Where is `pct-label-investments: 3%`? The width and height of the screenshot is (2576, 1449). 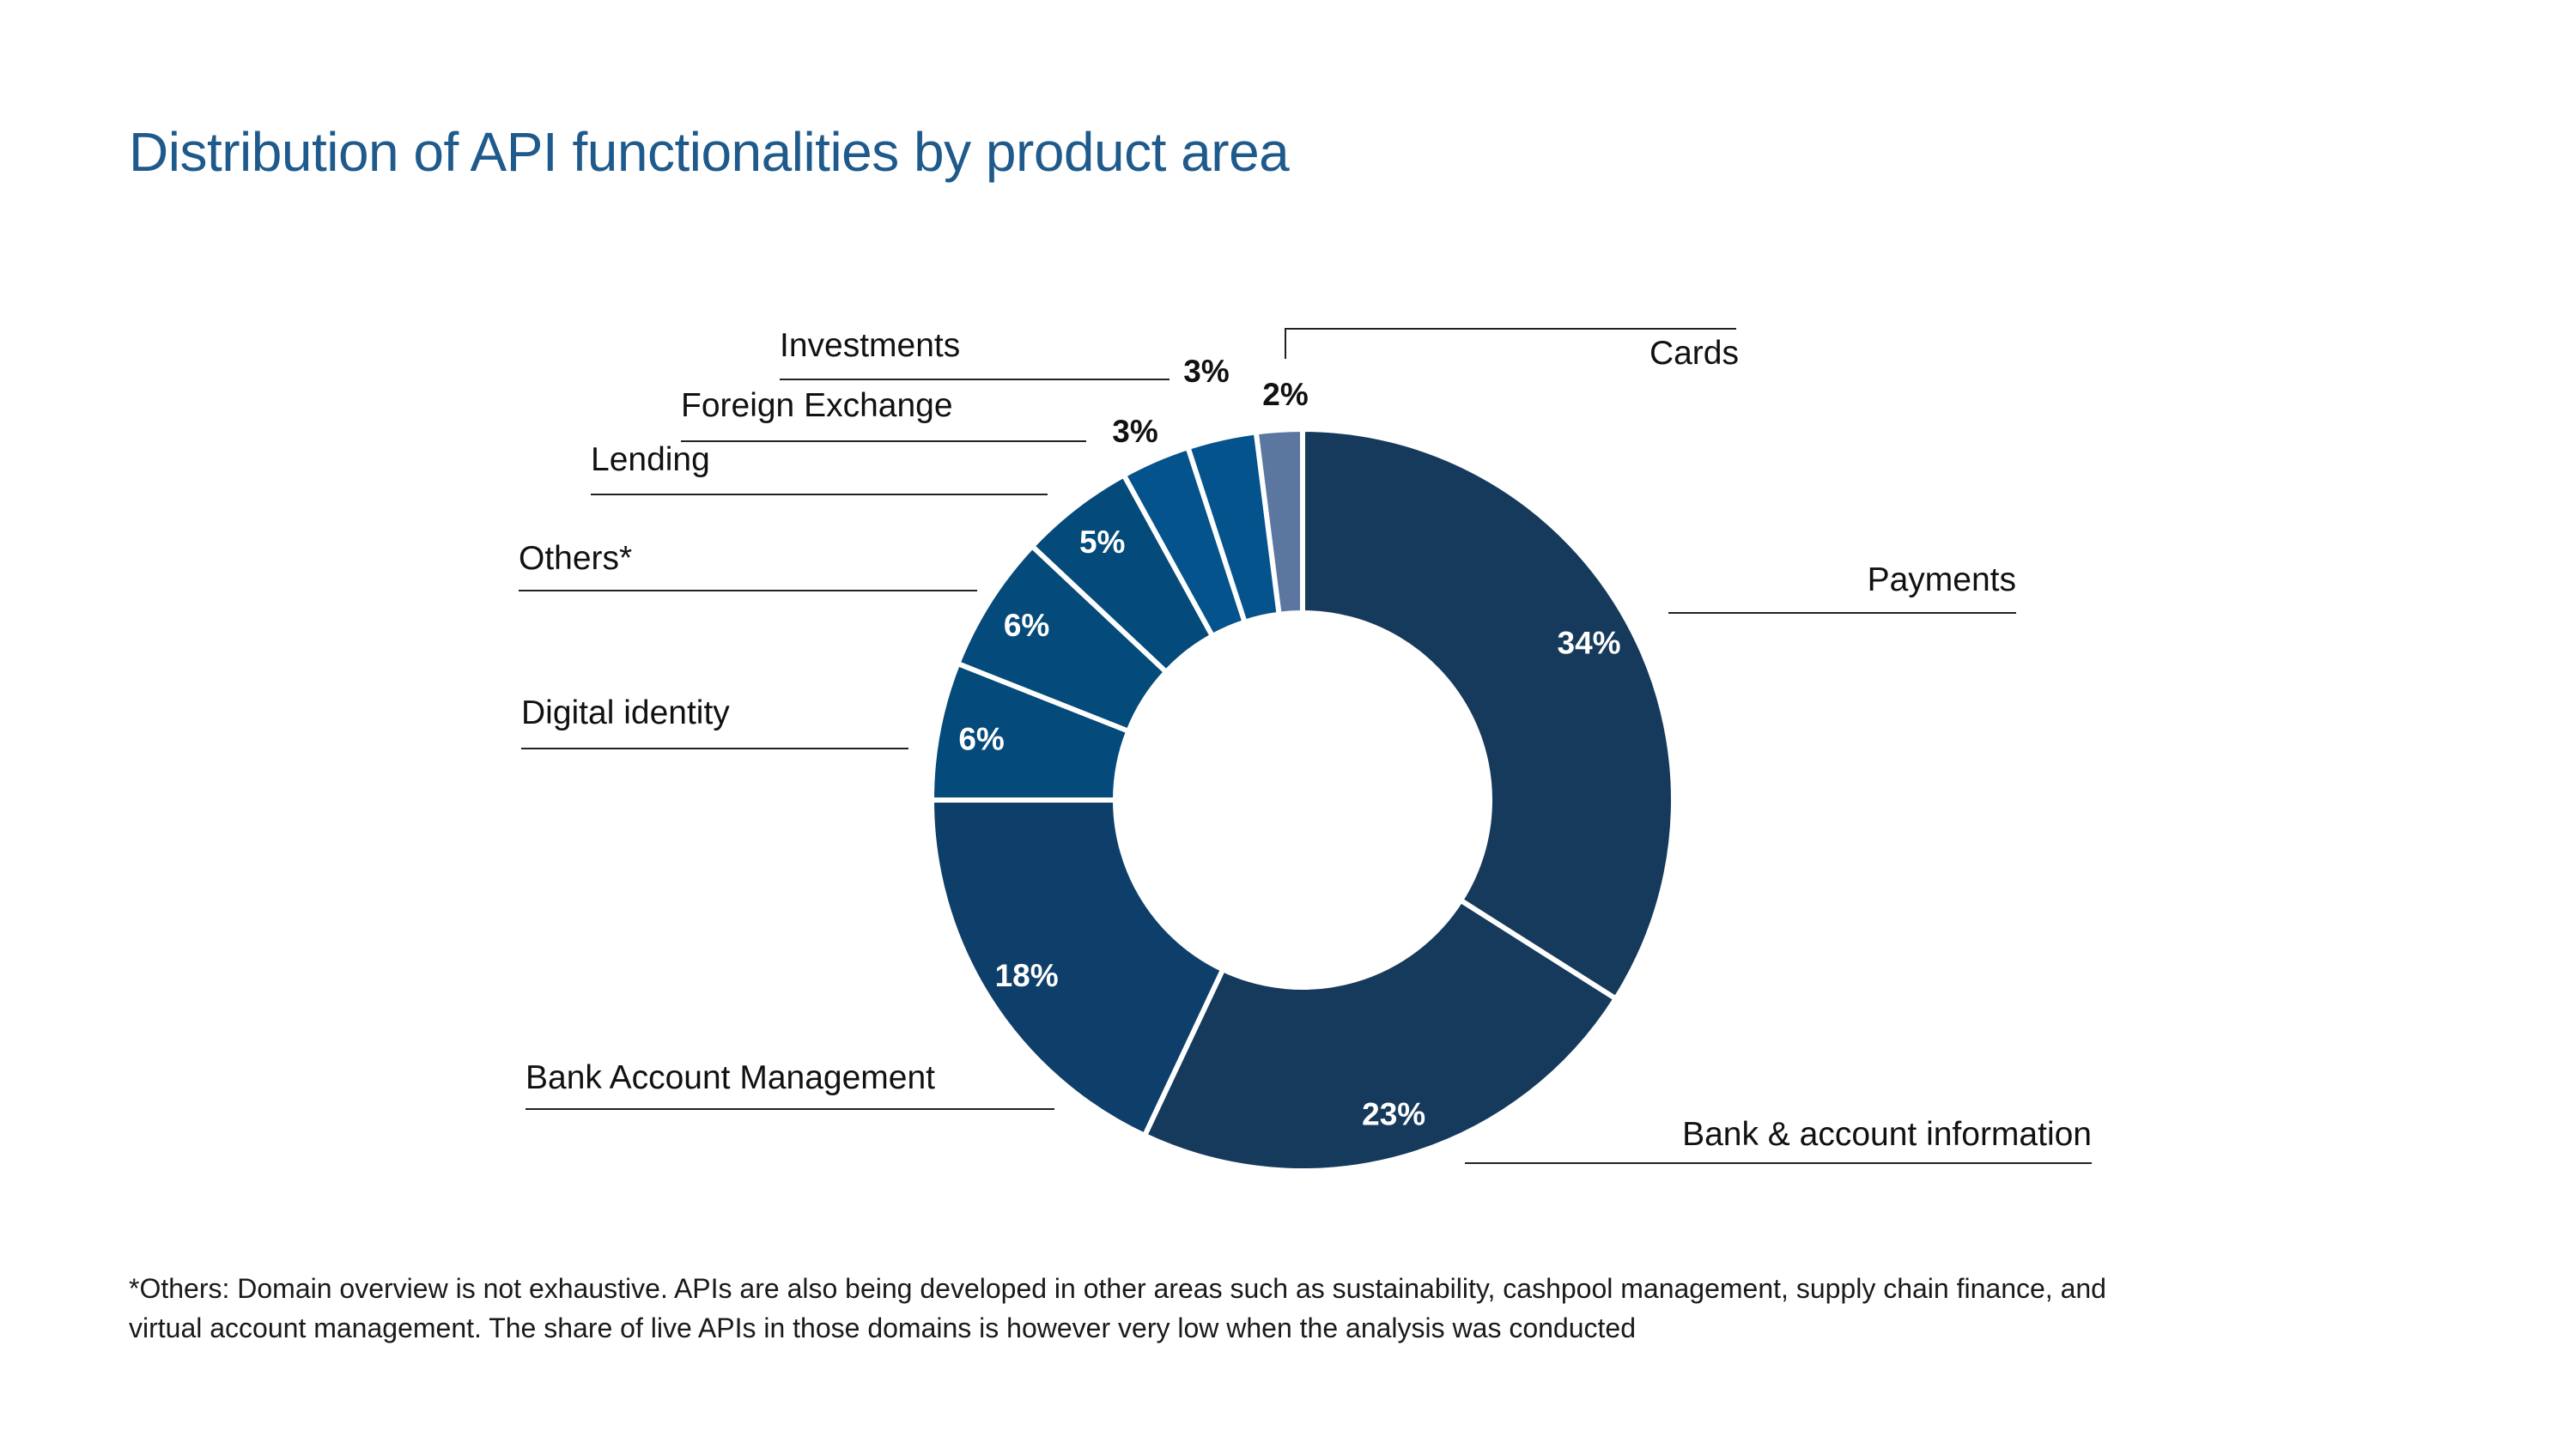 pct-label-investments: 3% is located at coordinates (1206, 371).